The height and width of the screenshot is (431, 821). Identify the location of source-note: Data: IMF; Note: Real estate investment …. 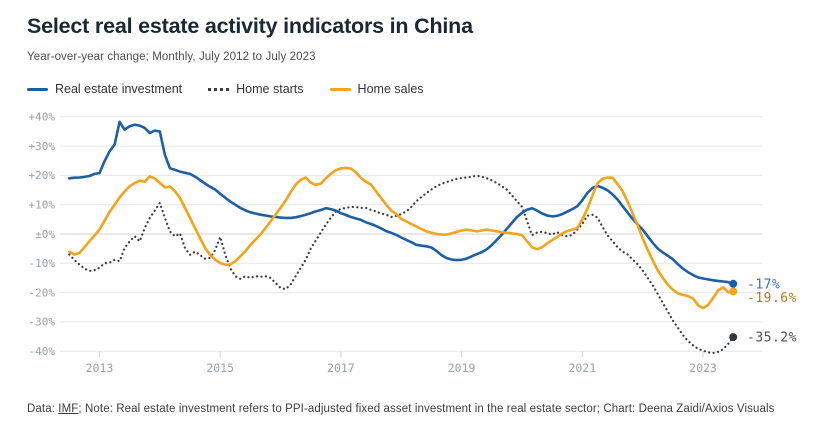
(400, 409).